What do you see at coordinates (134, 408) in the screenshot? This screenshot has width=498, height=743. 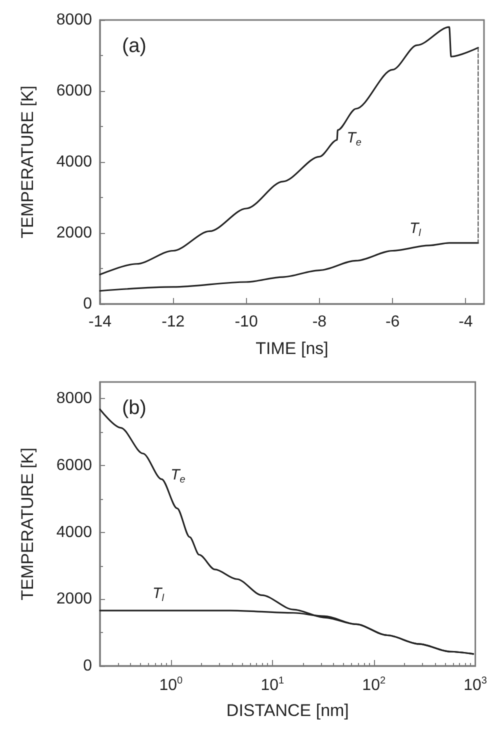 I see `annotation: (b)` at bounding box center [134, 408].